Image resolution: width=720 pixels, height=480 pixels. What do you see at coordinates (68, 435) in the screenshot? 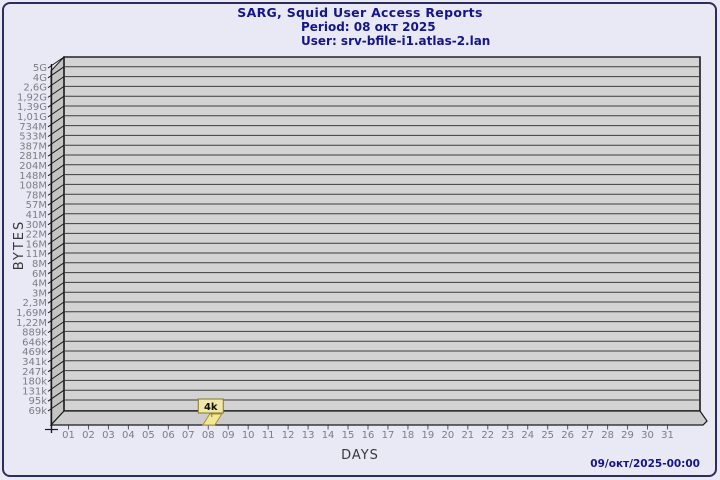
I see `x-tick-label: 01` at bounding box center [68, 435].